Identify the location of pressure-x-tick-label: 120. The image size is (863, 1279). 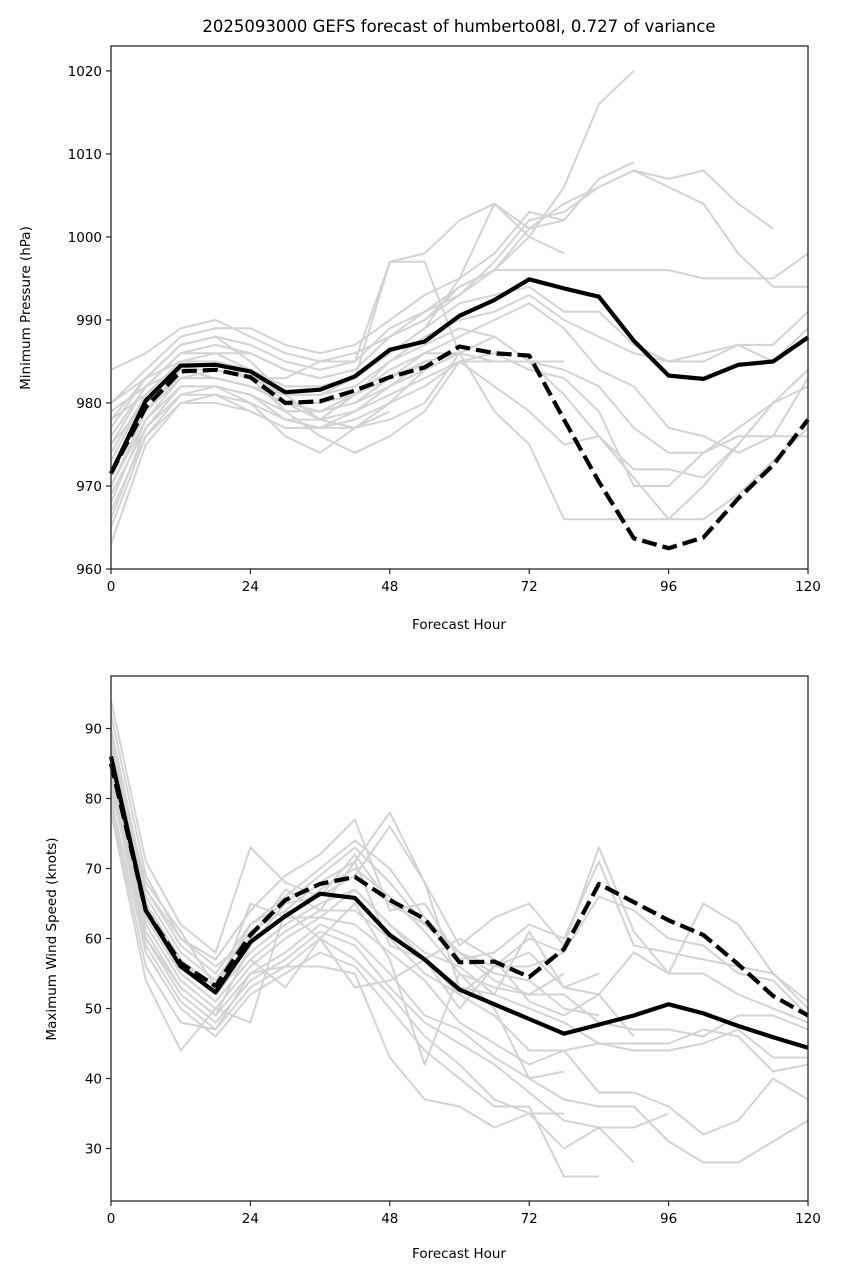
(808, 587).